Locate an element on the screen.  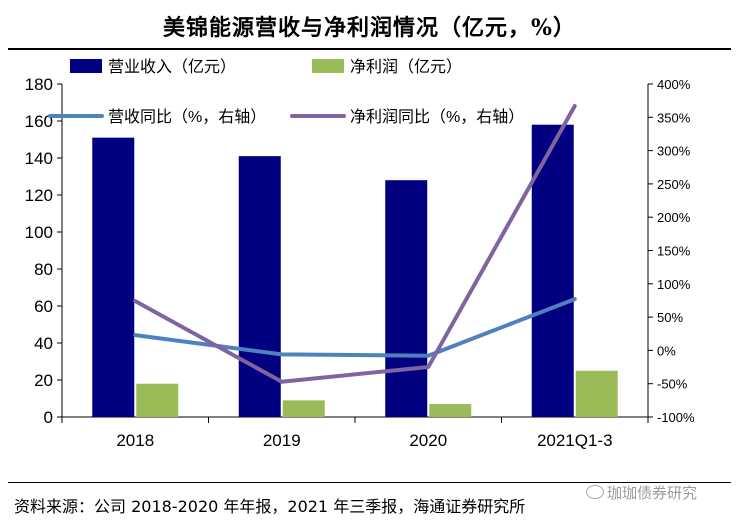
x-tick-label: 2020 is located at coordinates (428, 440).